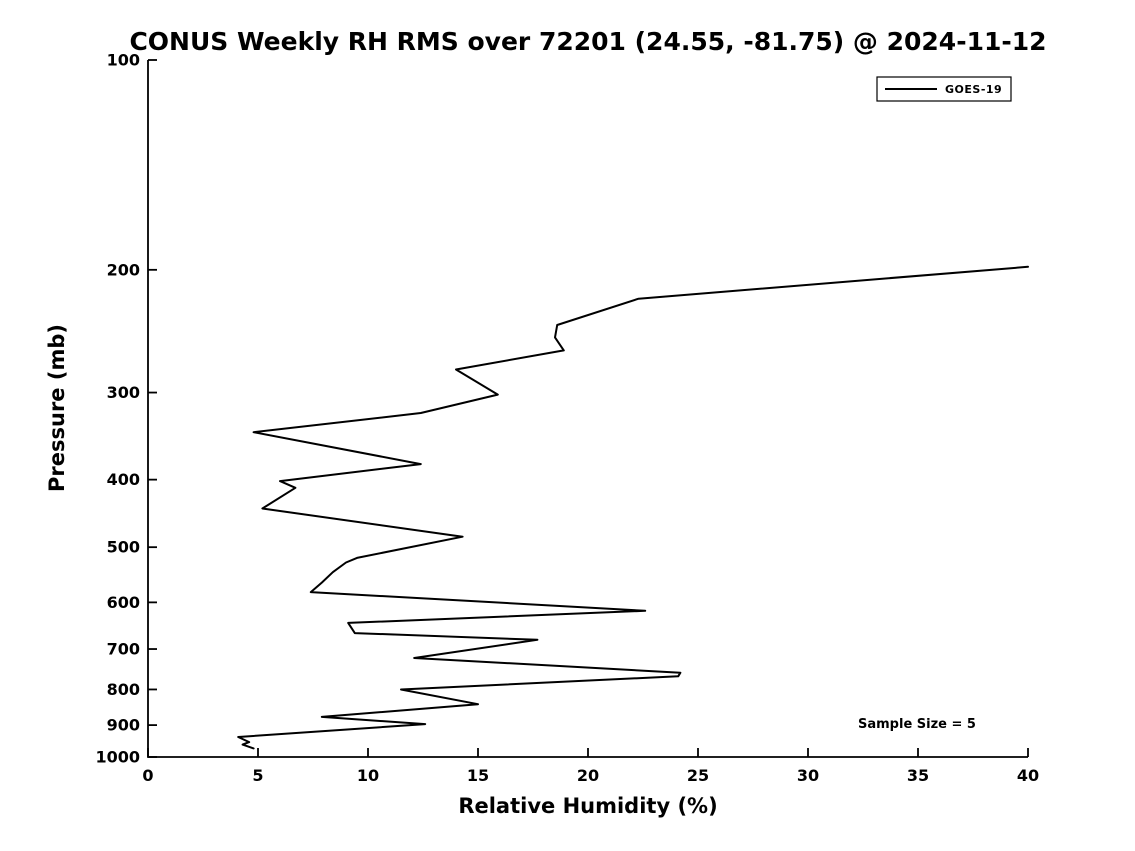 Image resolution: width=1135 pixels, height=851 pixels. What do you see at coordinates (588, 775) in the screenshot?
I see `x-tick-label: 20` at bounding box center [588, 775].